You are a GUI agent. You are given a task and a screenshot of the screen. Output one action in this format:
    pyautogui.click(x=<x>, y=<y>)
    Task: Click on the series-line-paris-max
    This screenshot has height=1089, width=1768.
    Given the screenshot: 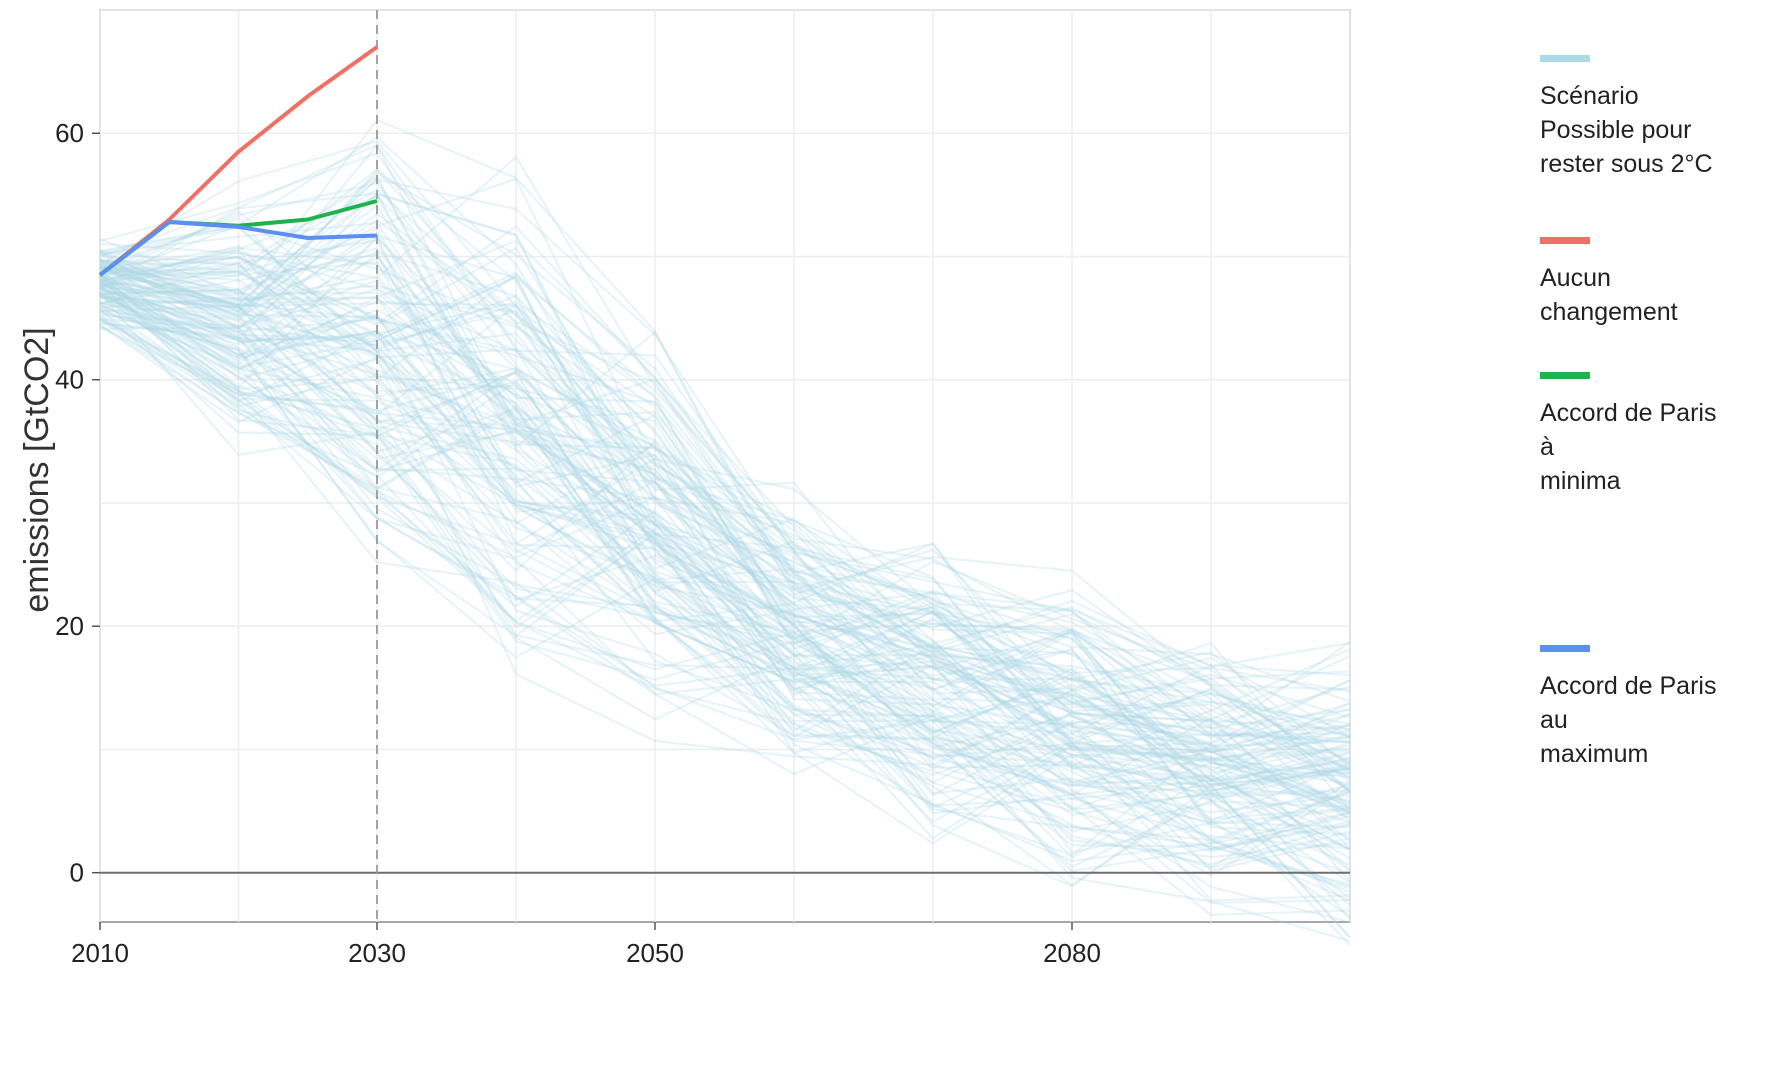 What is the action you would take?
    pyautogui.click(x=238, y=248)
    